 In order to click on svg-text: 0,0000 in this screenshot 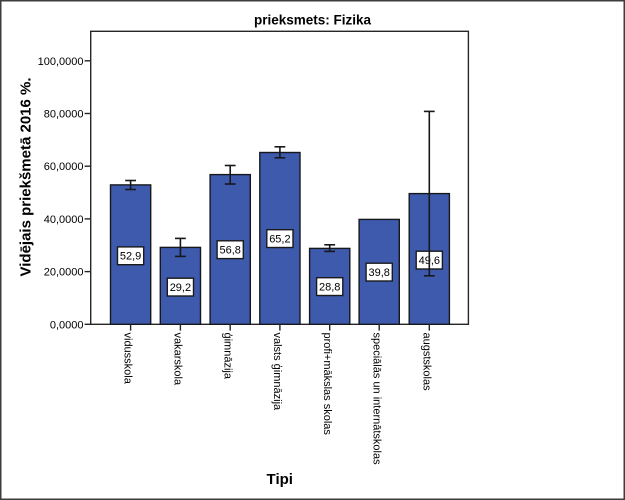, I will do `click(67, 325)`.